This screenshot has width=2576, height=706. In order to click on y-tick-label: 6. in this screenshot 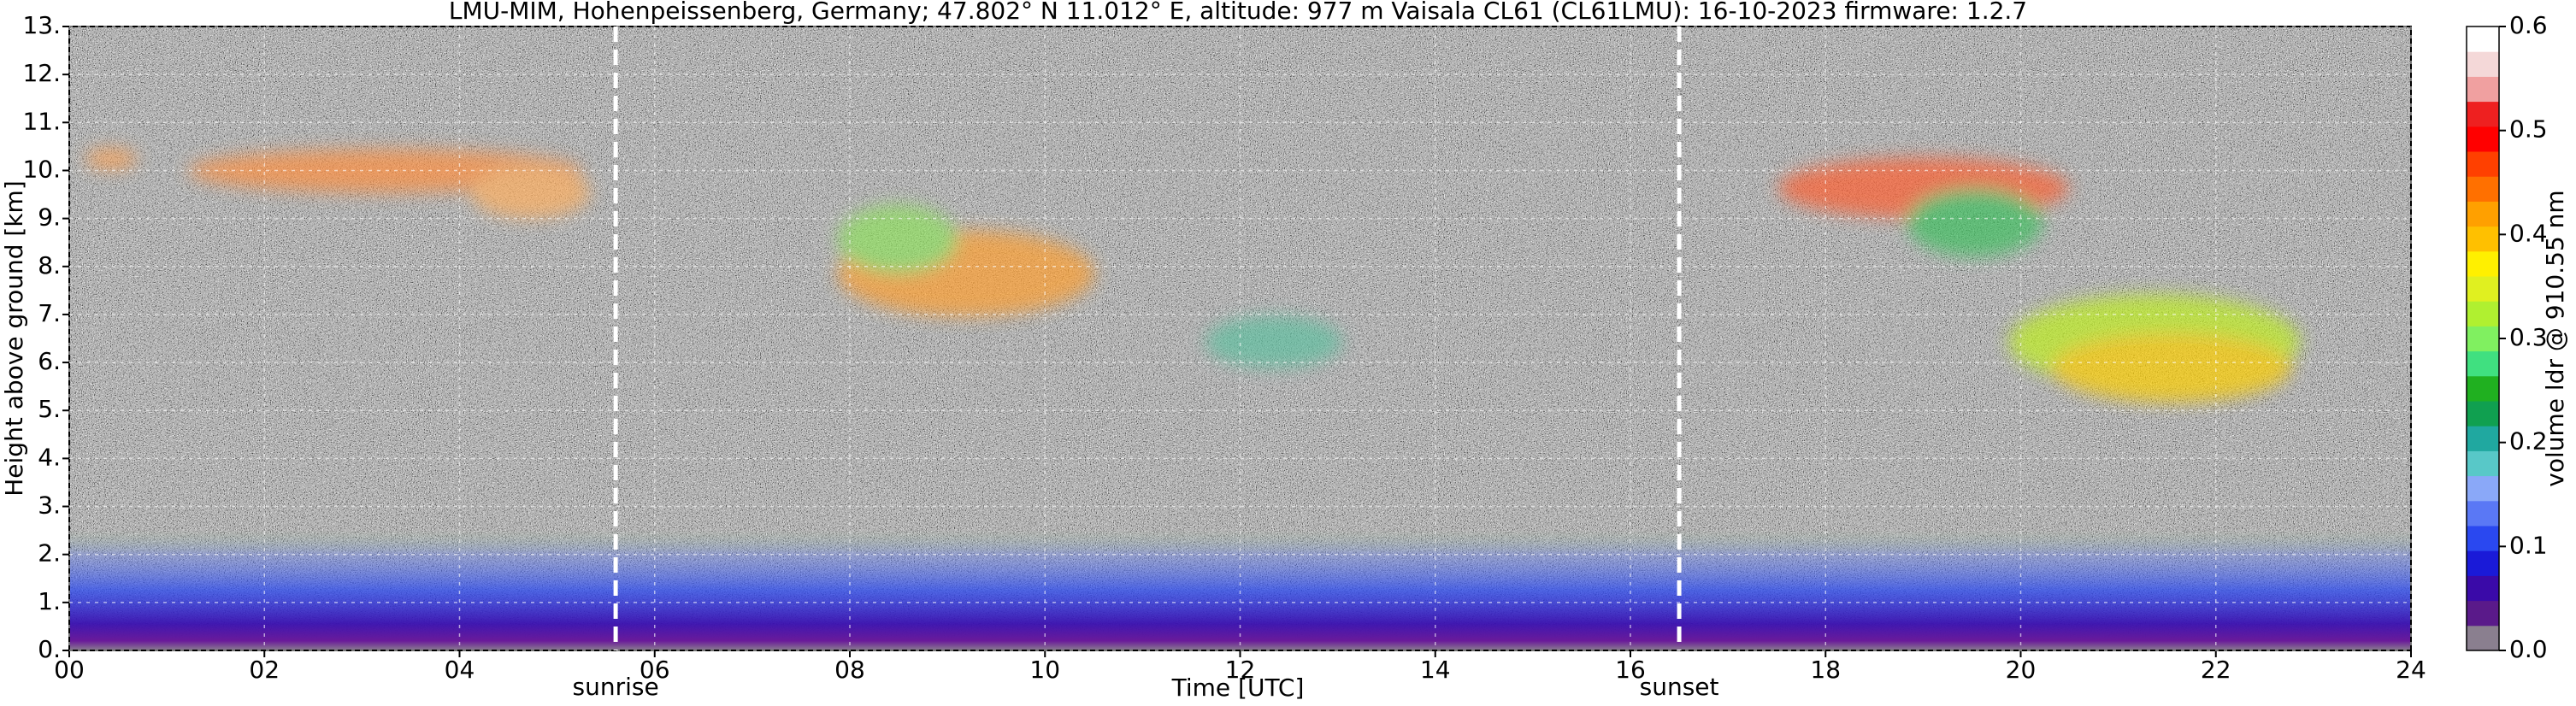, I will do `click(49, 361)`.